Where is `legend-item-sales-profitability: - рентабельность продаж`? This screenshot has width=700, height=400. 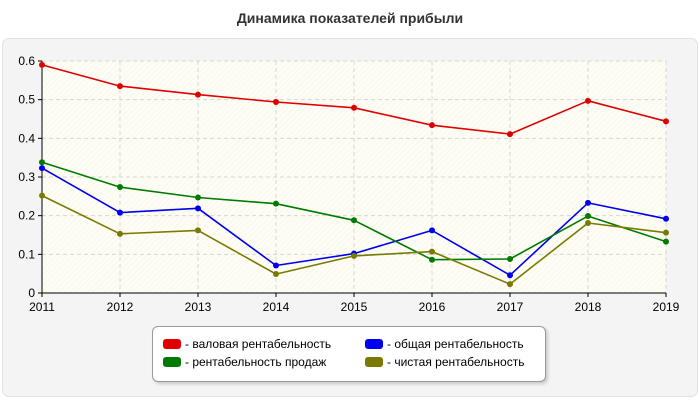
legend-item-sales-profitability: - рентабельность продаж is located at coordinates (244, 362).